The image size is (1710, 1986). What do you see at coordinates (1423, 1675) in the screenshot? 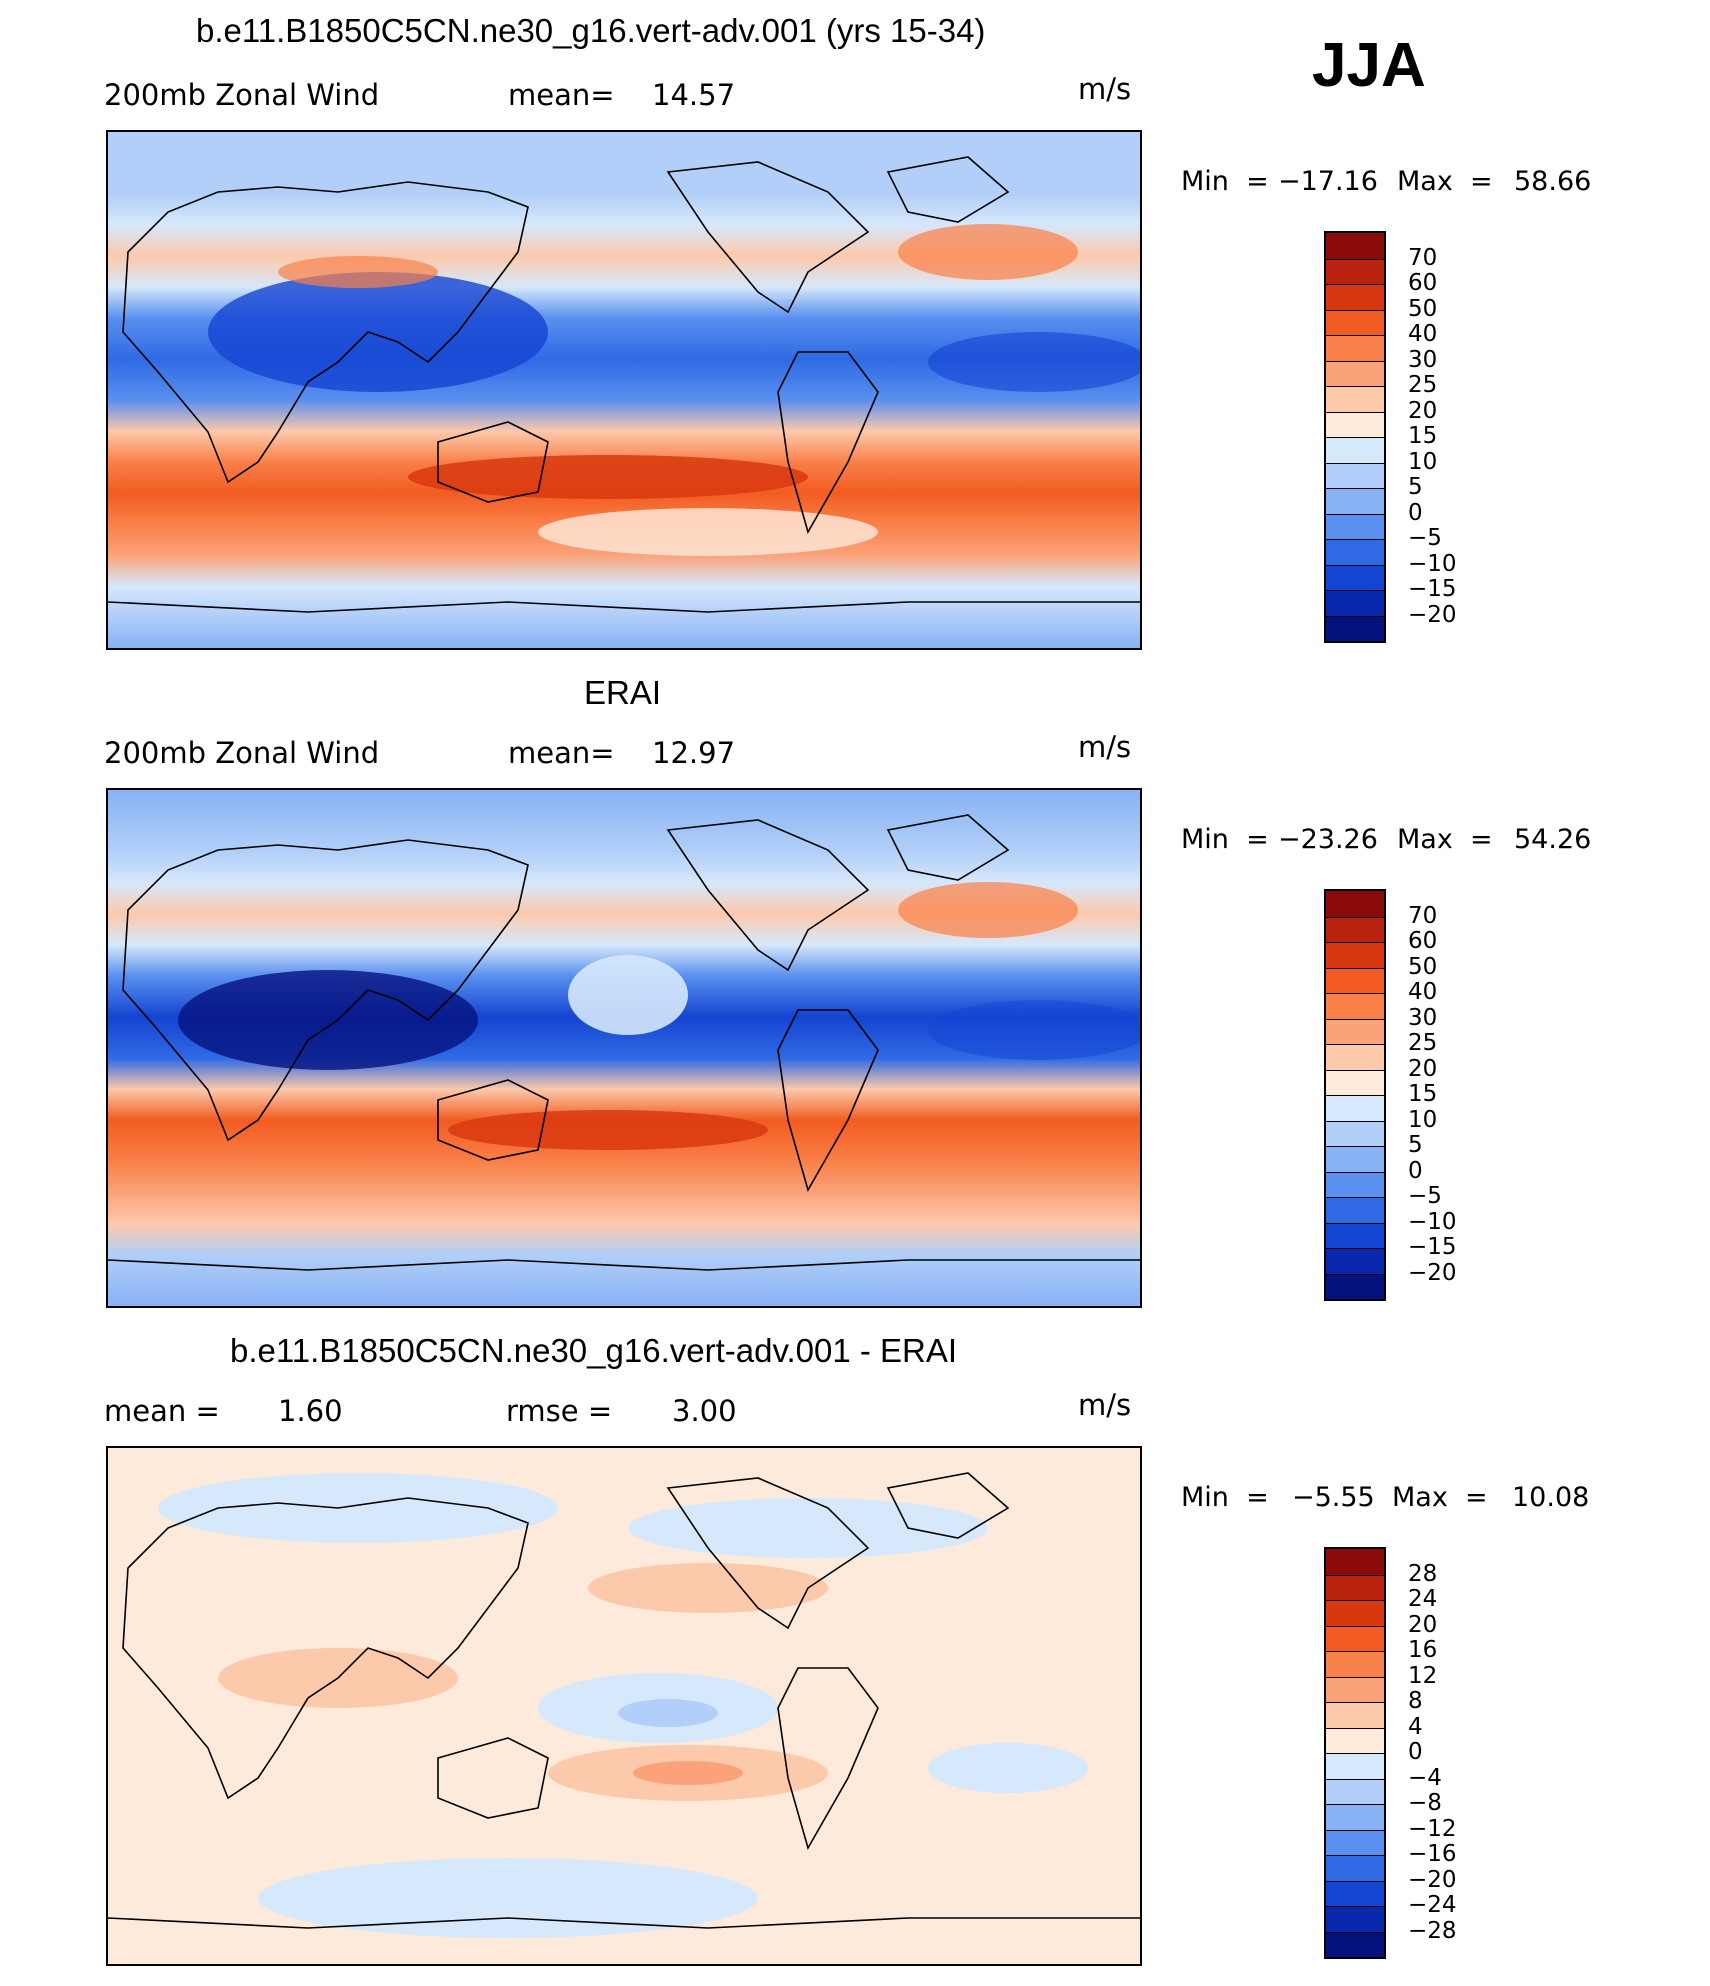
I see `colorbar-tick-label: 12` at bounding box center [1423, 1675].